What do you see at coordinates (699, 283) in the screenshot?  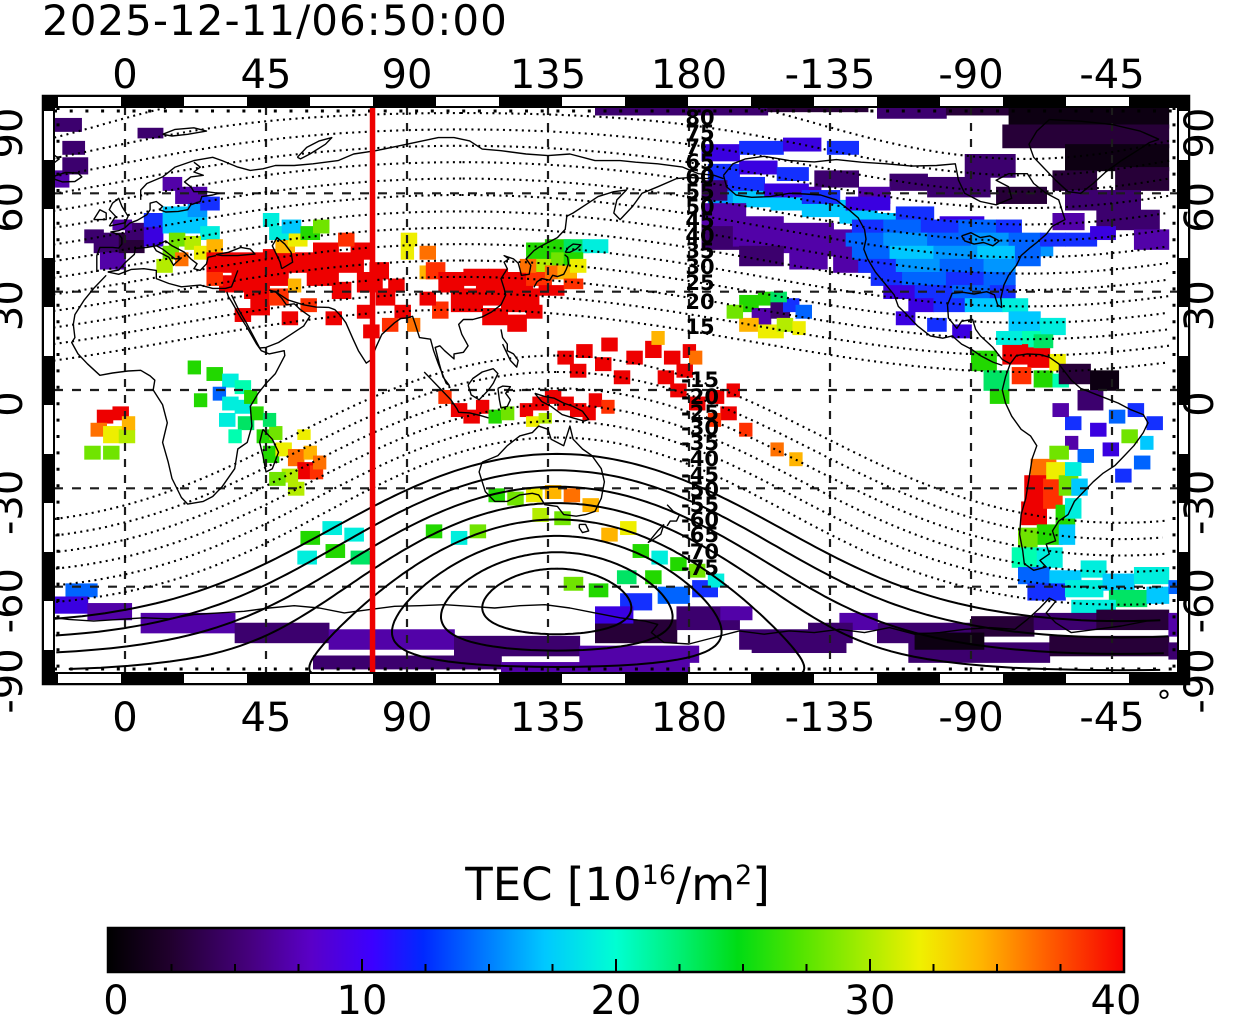 I see `contour-label: 25` at bounding box center [699, 283].